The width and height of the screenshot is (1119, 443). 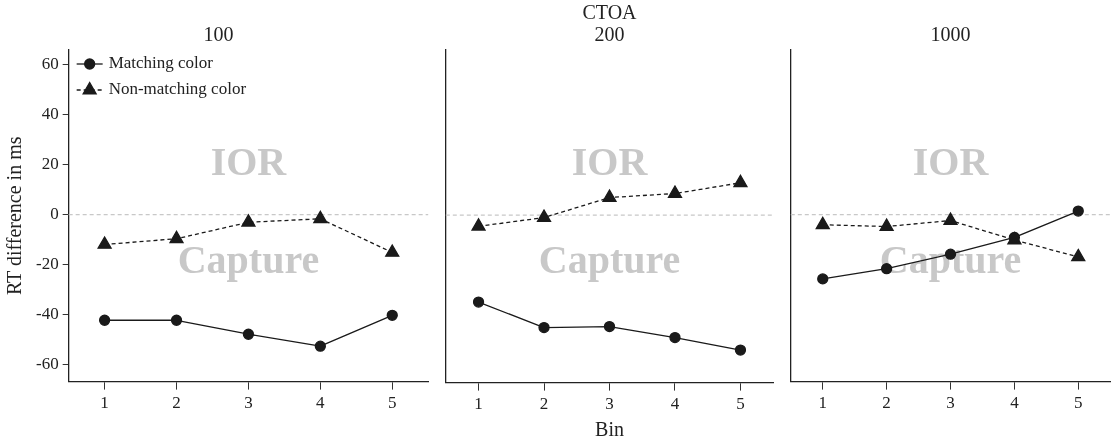 What do you see at coordinates (50, 64) in the screenshot?
I see `y-tick-label: 60` at bounding box center [50, 64].